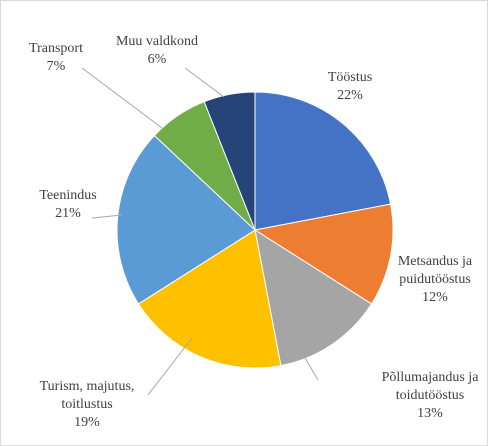 Image resolution: width=488 pixels, height=446 pixels. I want to click on category-name: Tööstus, so click(350, 77).